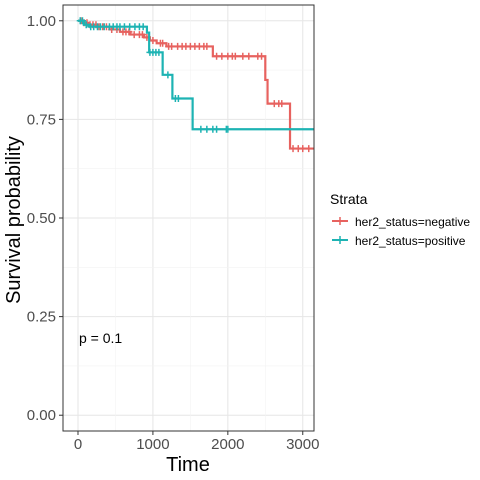  Describe the element at coordinates (41, 218) in the screenshot. I see `y-tick-label-2: 0.50` at that location.